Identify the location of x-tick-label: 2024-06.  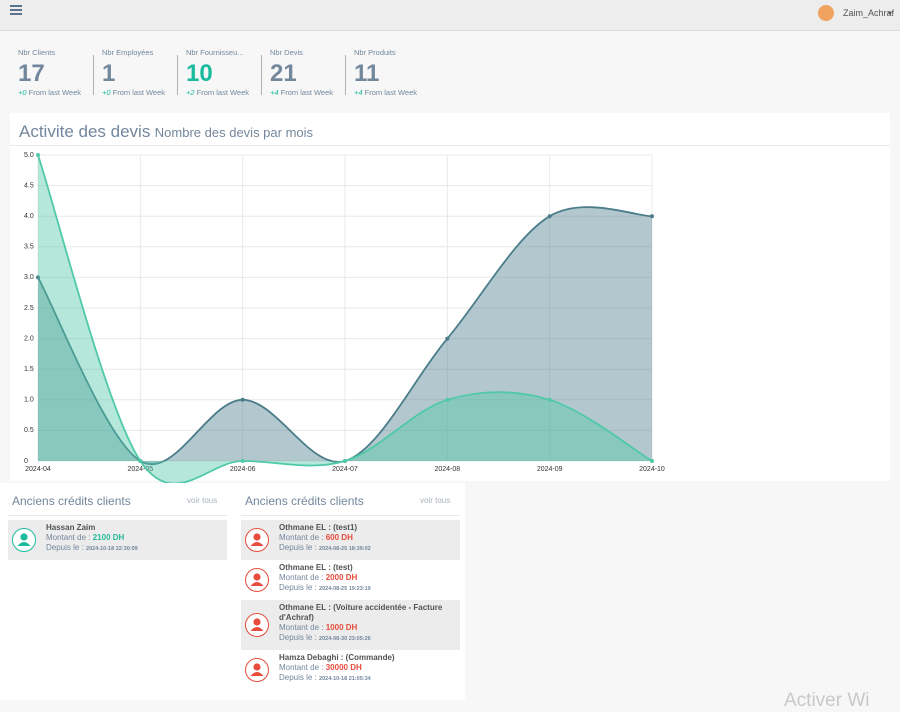
(243, 469).